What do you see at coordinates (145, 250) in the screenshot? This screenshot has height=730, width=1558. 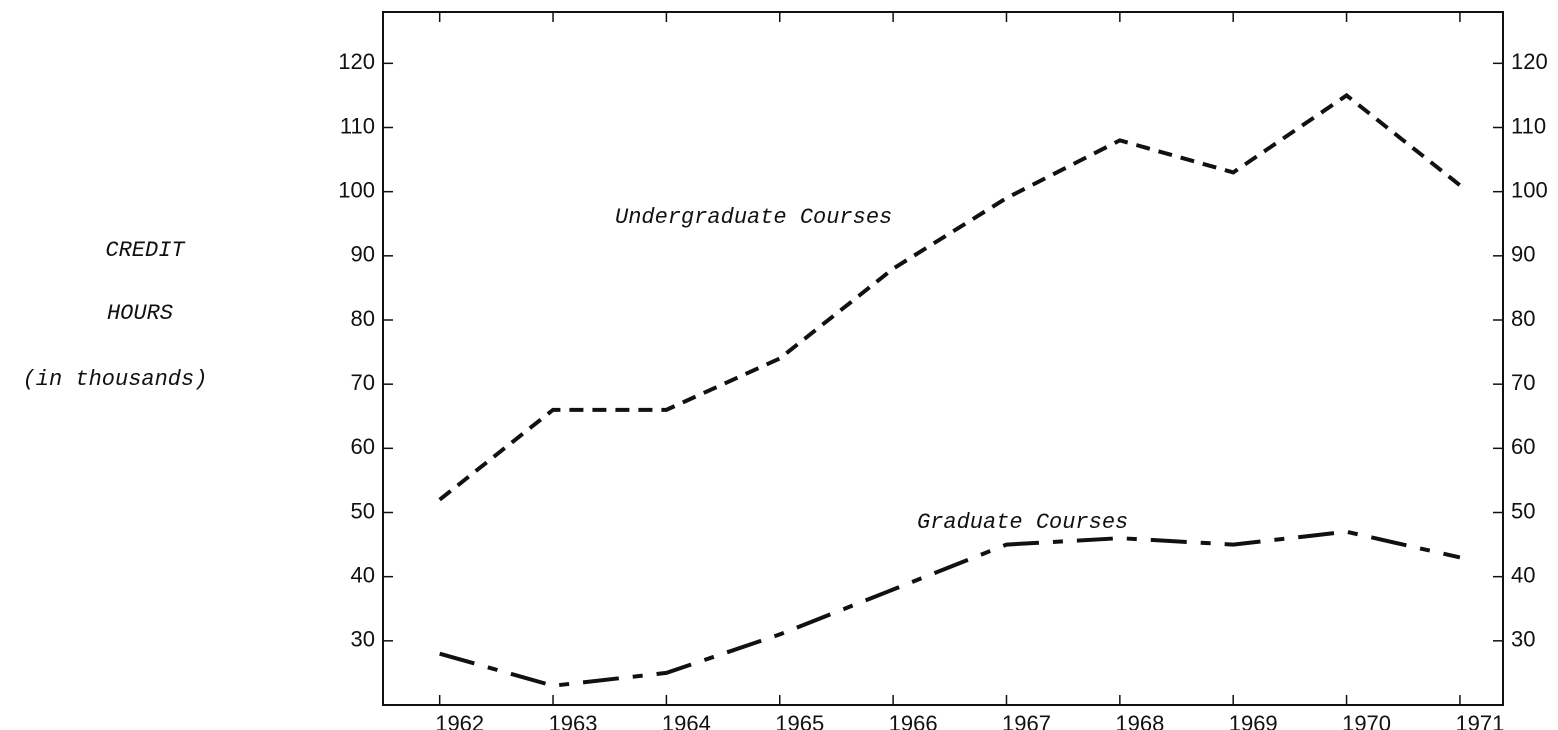 I see `y-axis-label: CREDIT` at bounding box center [145, 250].